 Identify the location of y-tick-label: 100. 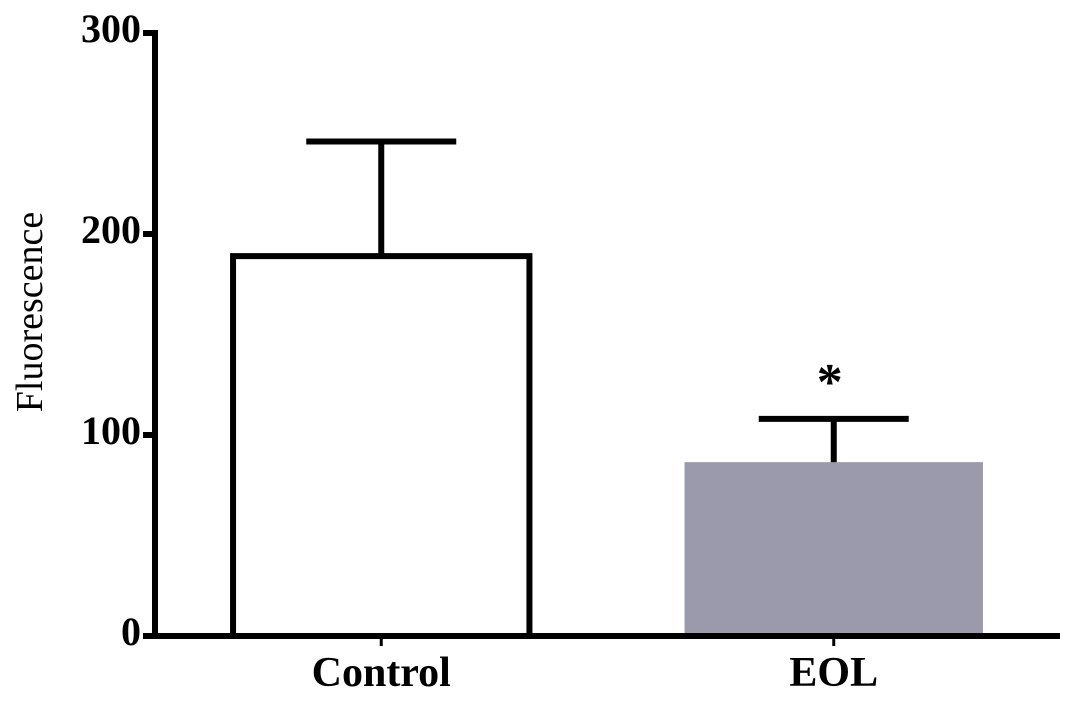
(111, 430).